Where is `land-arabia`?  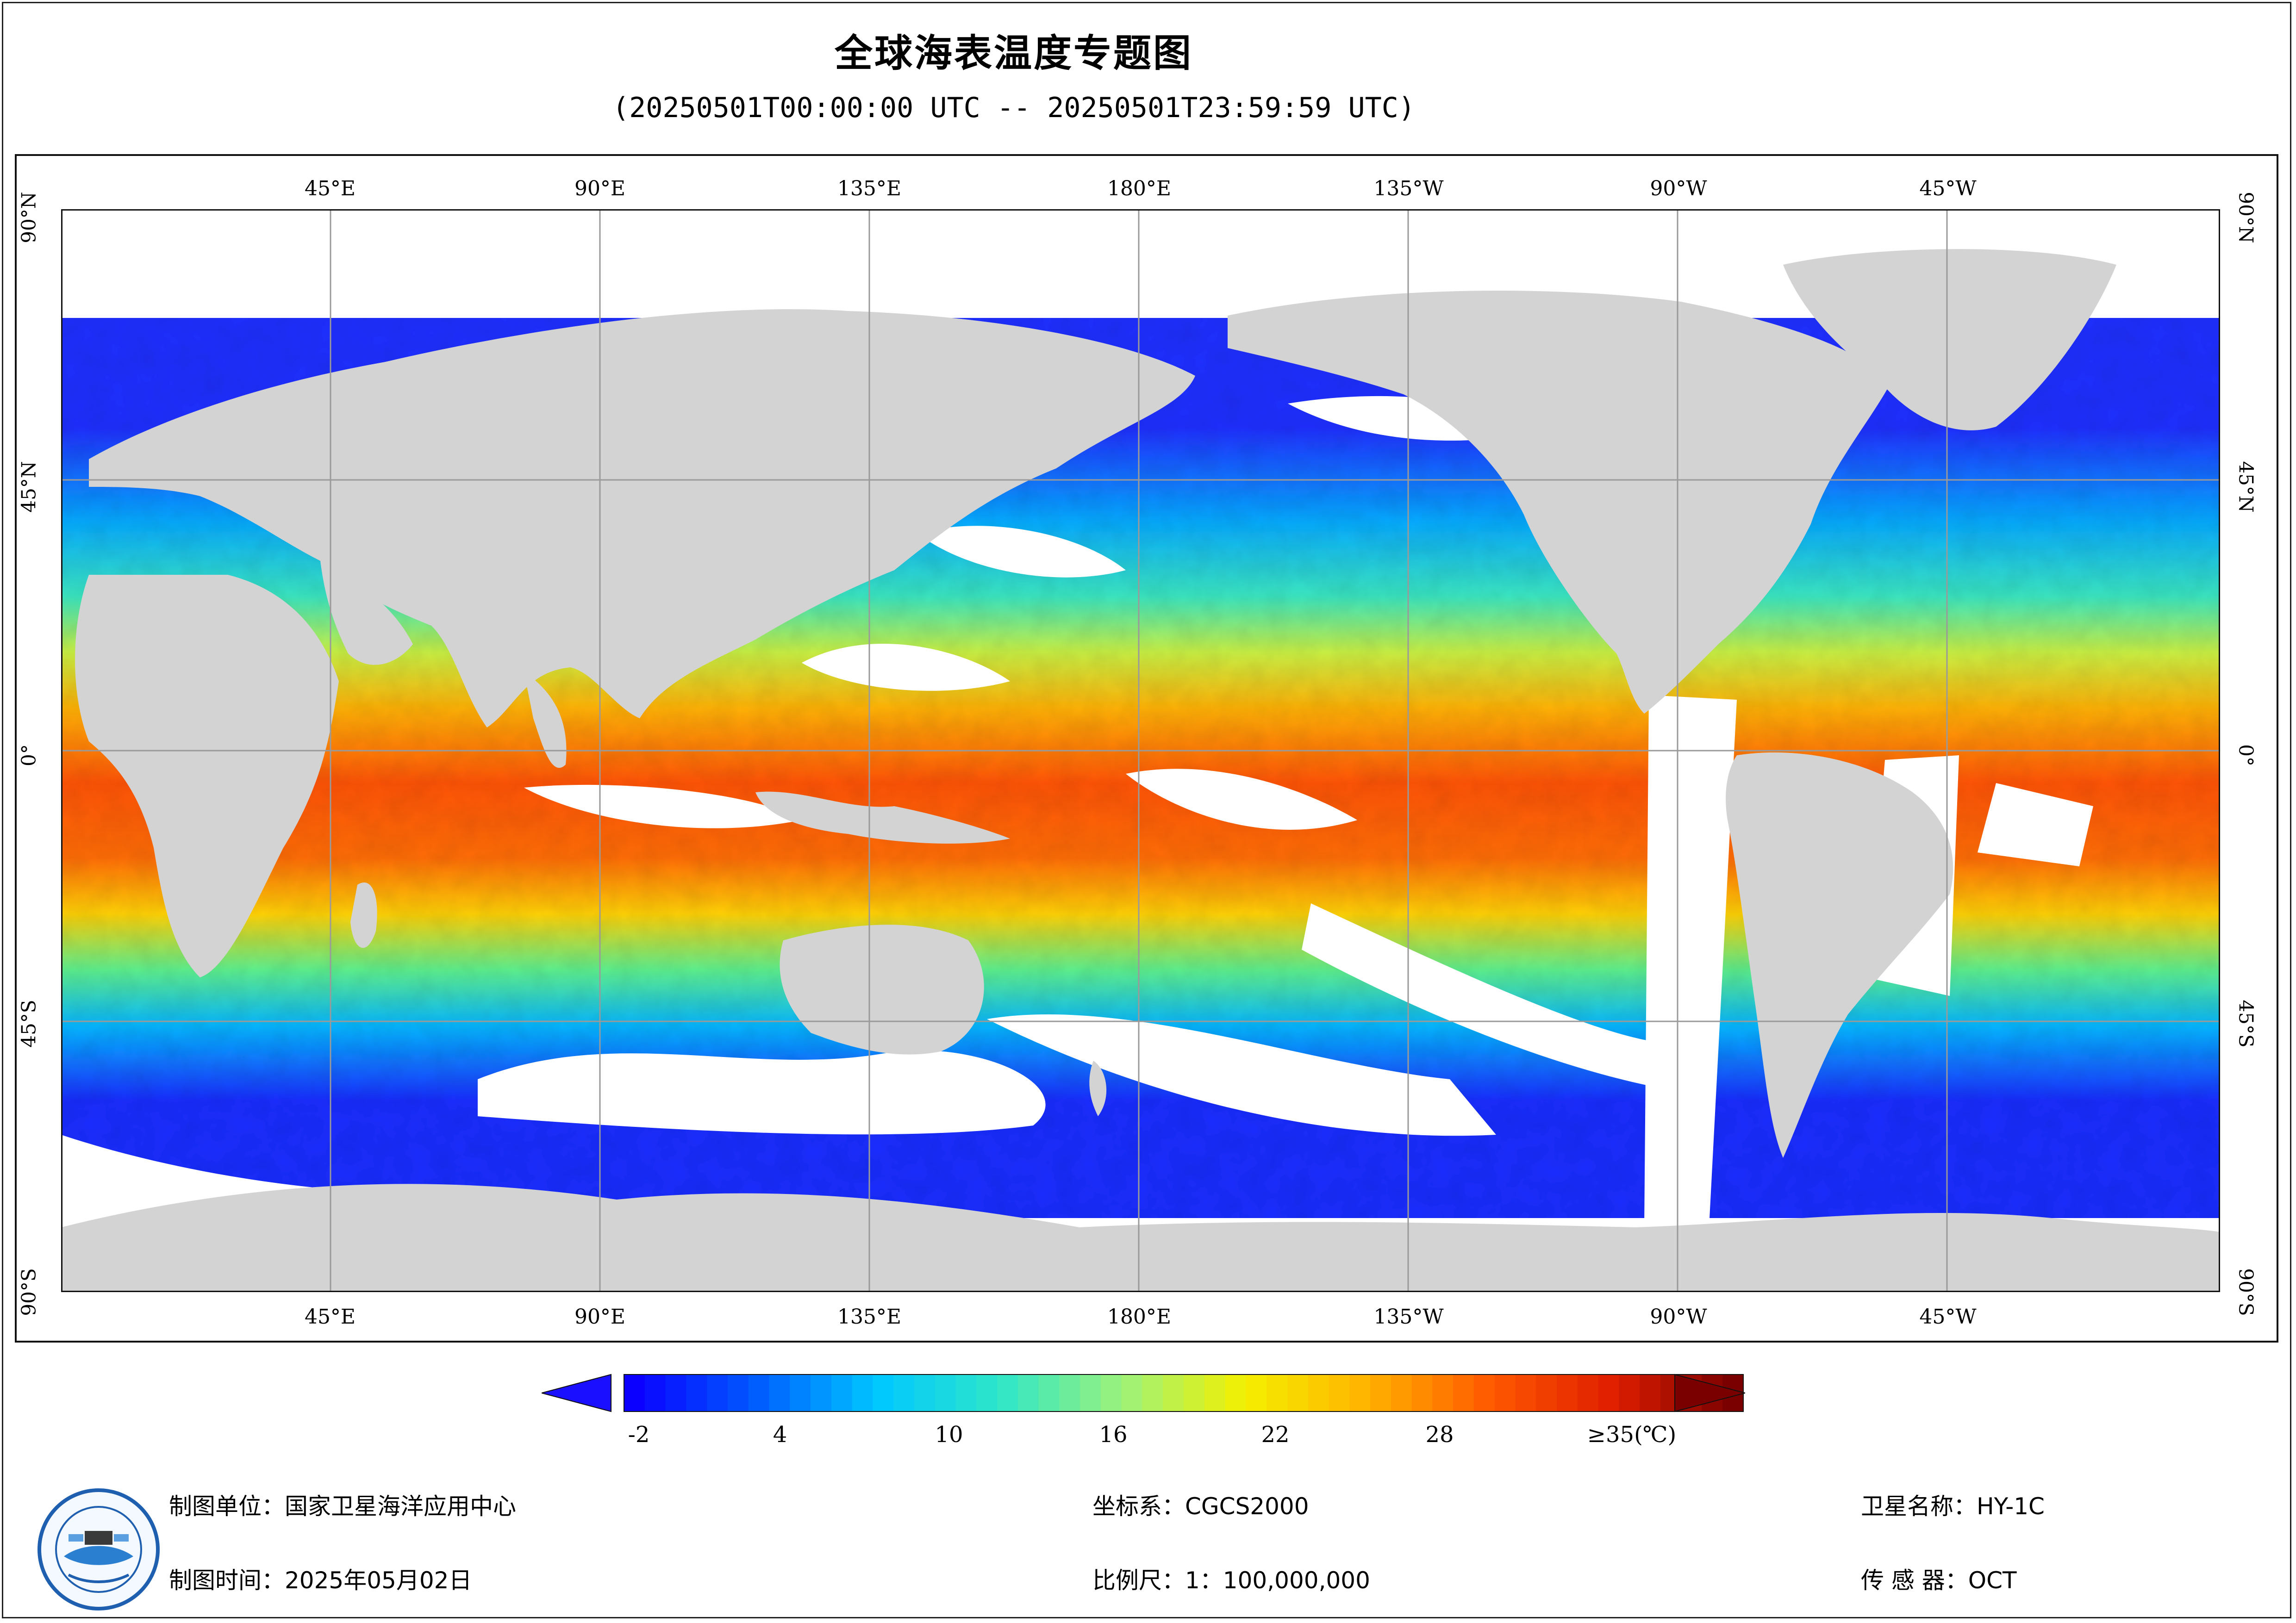 land-arabia is located at coordinates (366, 613).